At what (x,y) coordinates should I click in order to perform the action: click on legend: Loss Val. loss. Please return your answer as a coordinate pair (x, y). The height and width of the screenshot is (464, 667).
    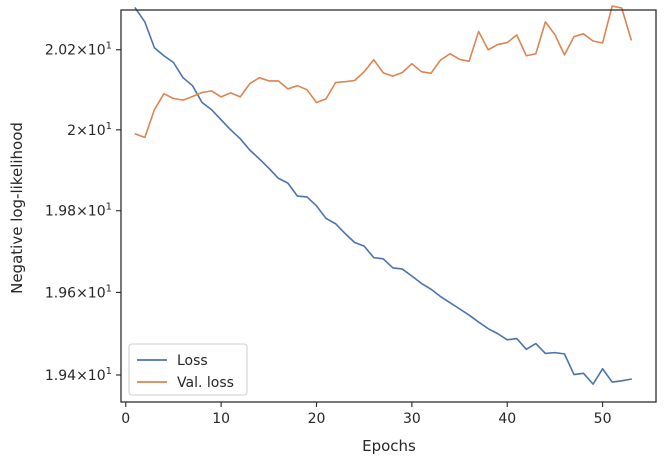
    Looking at the image, I should click on (188, 369).